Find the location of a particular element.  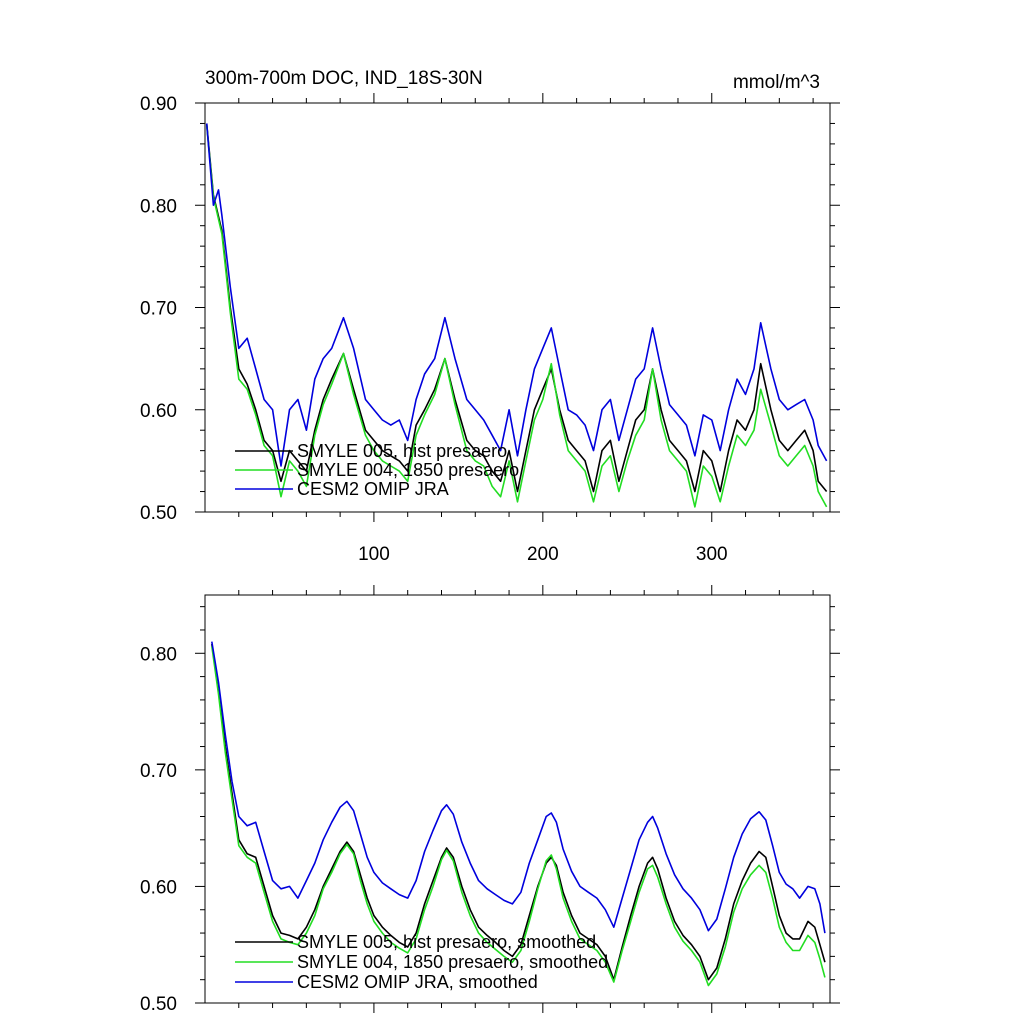

bottom-y-tick-label: 0.80 is located at coordinates (158, 654).